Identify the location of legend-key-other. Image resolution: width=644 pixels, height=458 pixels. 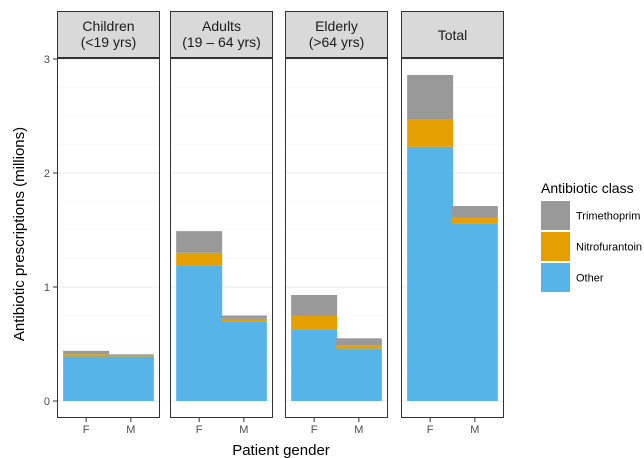
(555, 277).